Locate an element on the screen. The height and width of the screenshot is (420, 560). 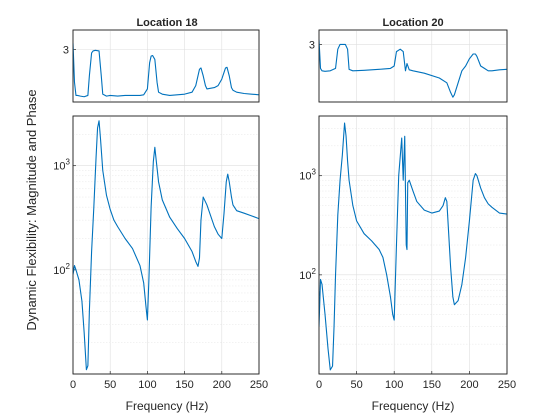
phase-plot-location-18: Location 18 3 is located at coordinates (161, 60).